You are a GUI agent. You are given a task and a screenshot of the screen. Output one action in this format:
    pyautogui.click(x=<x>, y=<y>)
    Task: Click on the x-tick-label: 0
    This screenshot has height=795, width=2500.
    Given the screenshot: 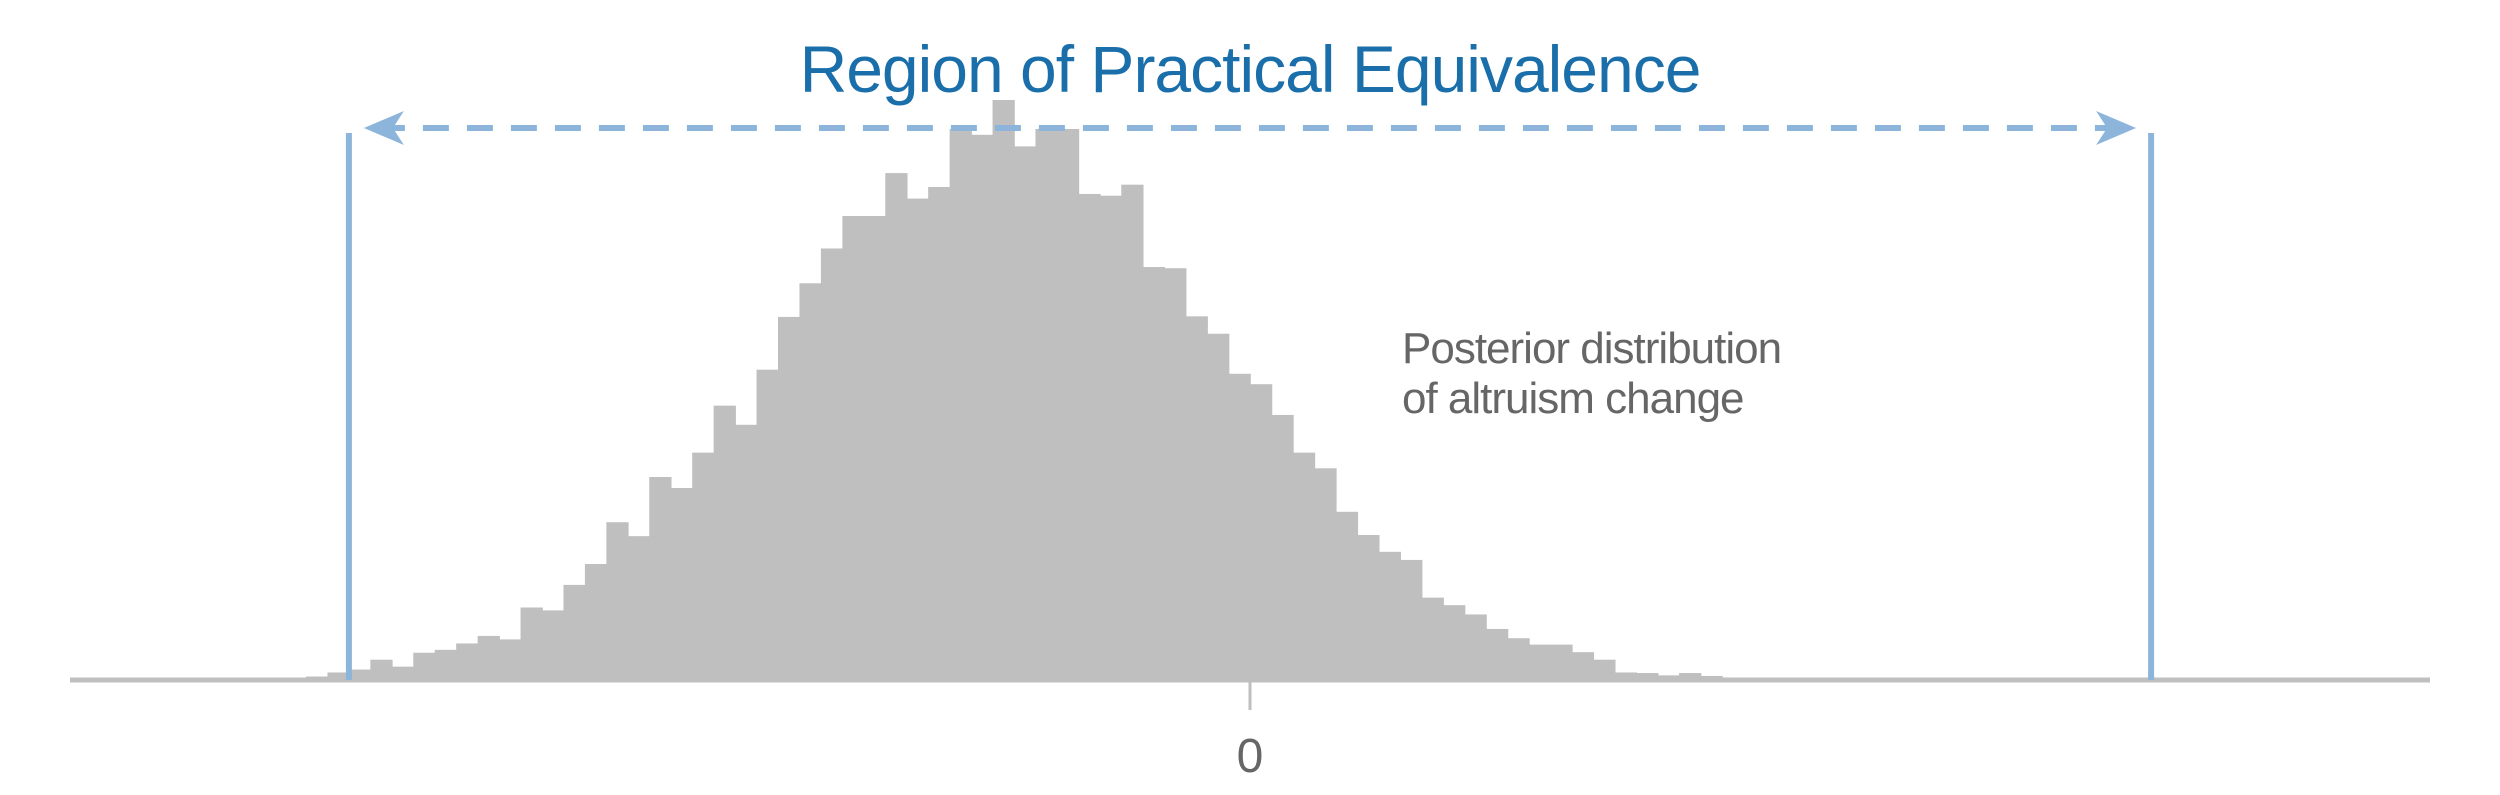 What is the action you would take?
    pyautogui.click(x=1250, y=756)
    